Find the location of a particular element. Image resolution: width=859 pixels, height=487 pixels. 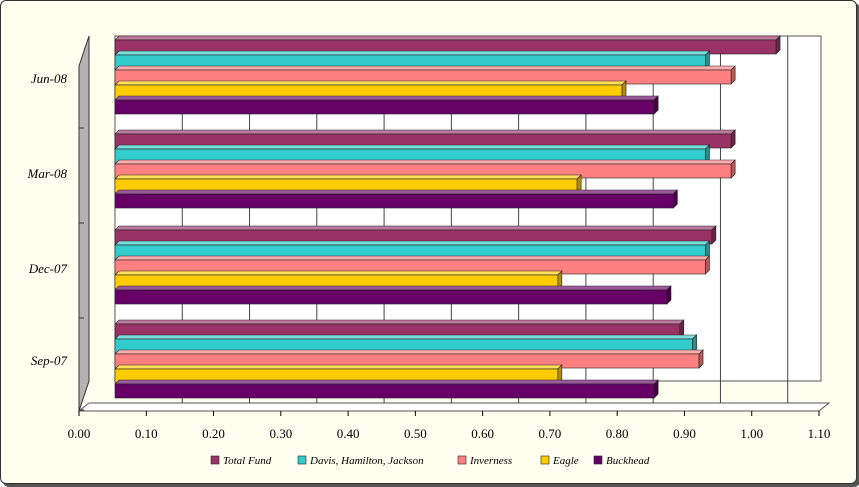

legend-label: Eagle is located at coordinates (565, 461).